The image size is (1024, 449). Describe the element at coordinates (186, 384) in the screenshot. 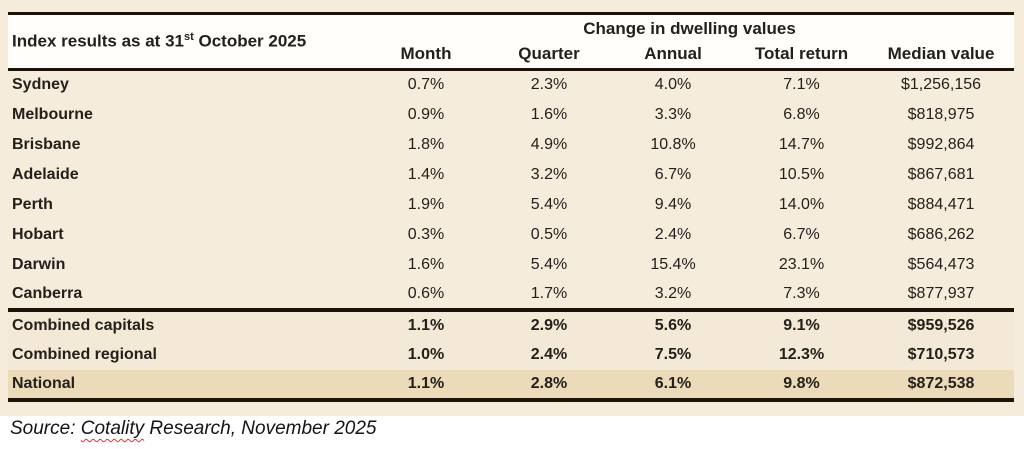

I see `region-name: National` at that location.